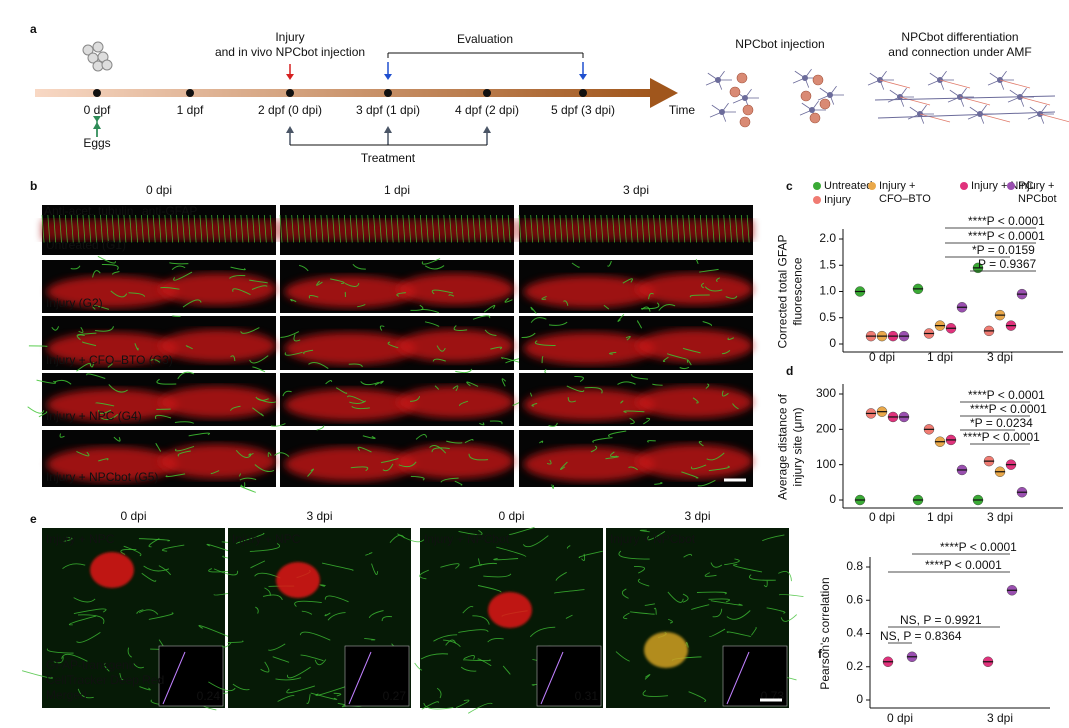 This screenshot has height=728, width=1069. Describe the element at coordinates (94, 416) in the screenshot. I see `row-label: Injury + NPC (G4)` at that location.